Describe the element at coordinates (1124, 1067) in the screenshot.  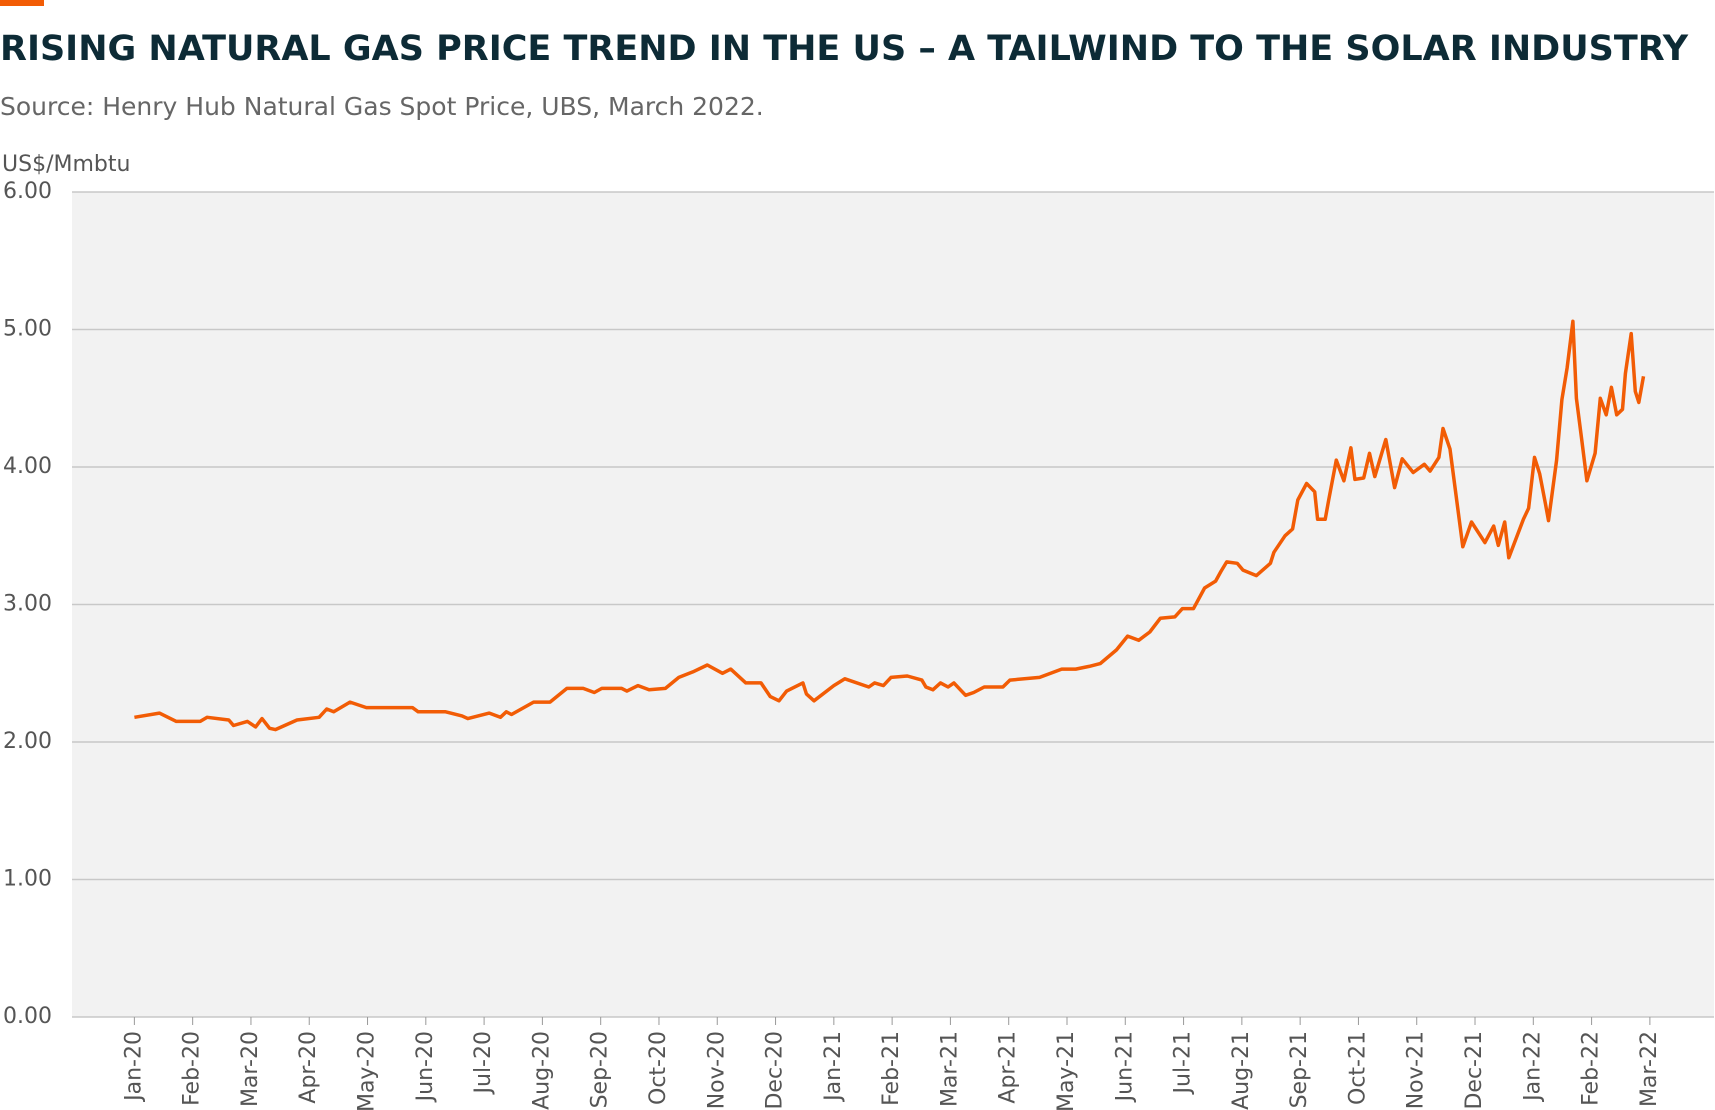
I see `x-tick-label: Jun-21` at that location.